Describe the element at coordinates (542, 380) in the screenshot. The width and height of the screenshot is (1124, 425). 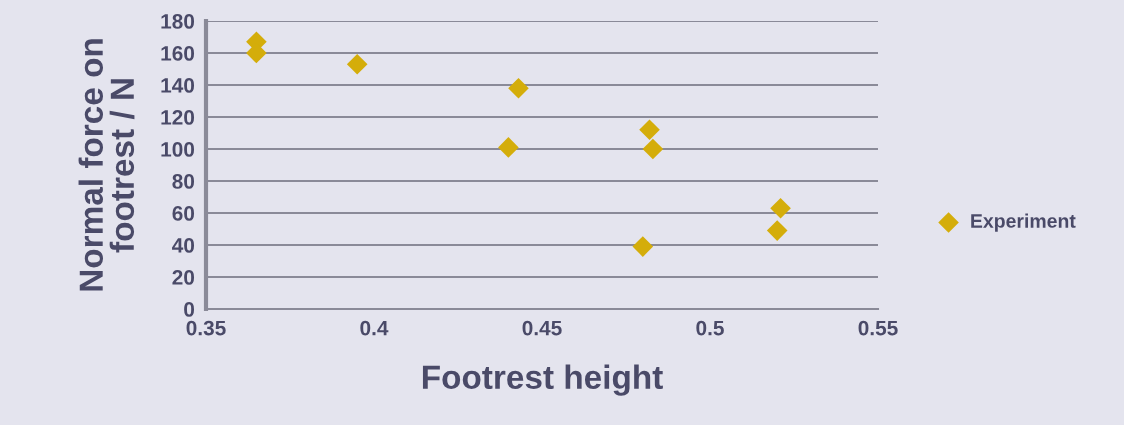
I see `x-axis-title: Footrest height` at that location.